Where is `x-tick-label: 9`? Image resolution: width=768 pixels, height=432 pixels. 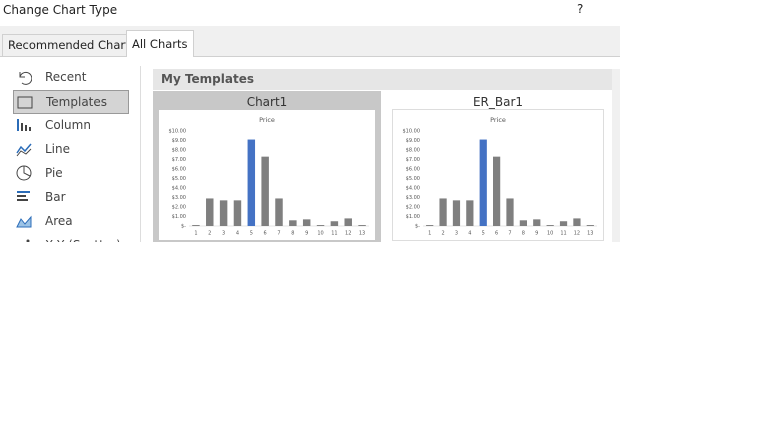 x-tick-label: 9 is located at coordinates (536, 234).